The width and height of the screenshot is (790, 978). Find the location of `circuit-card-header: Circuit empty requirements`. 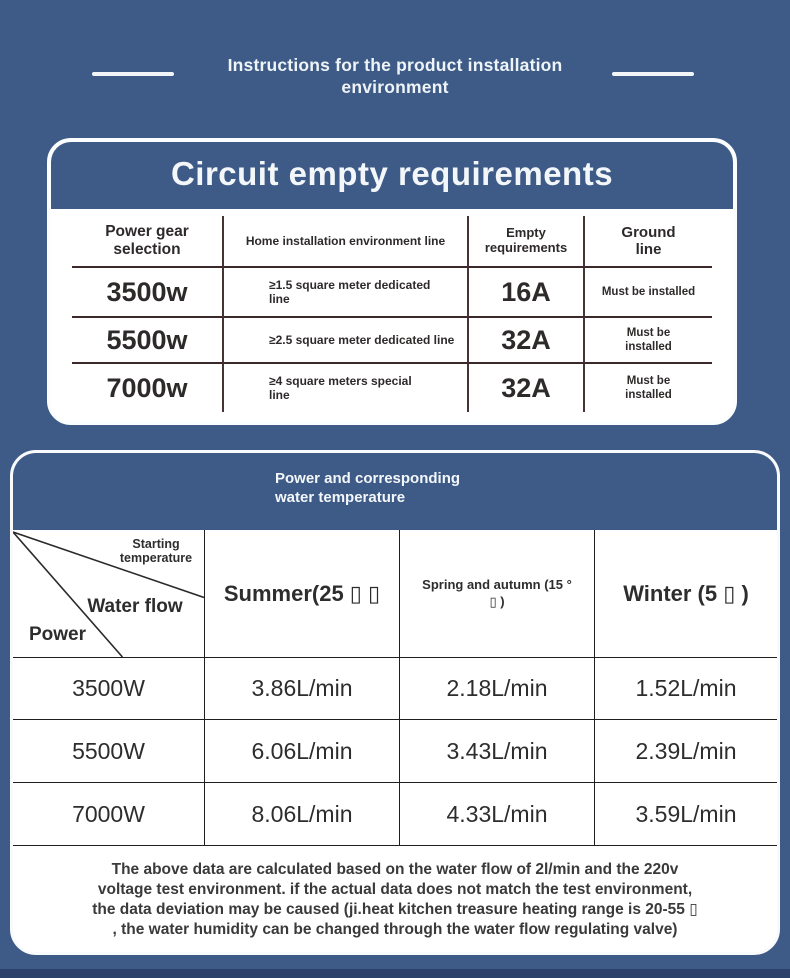

circuit-card-header: Circuit empty requirements is located at coordinates (392, 175).